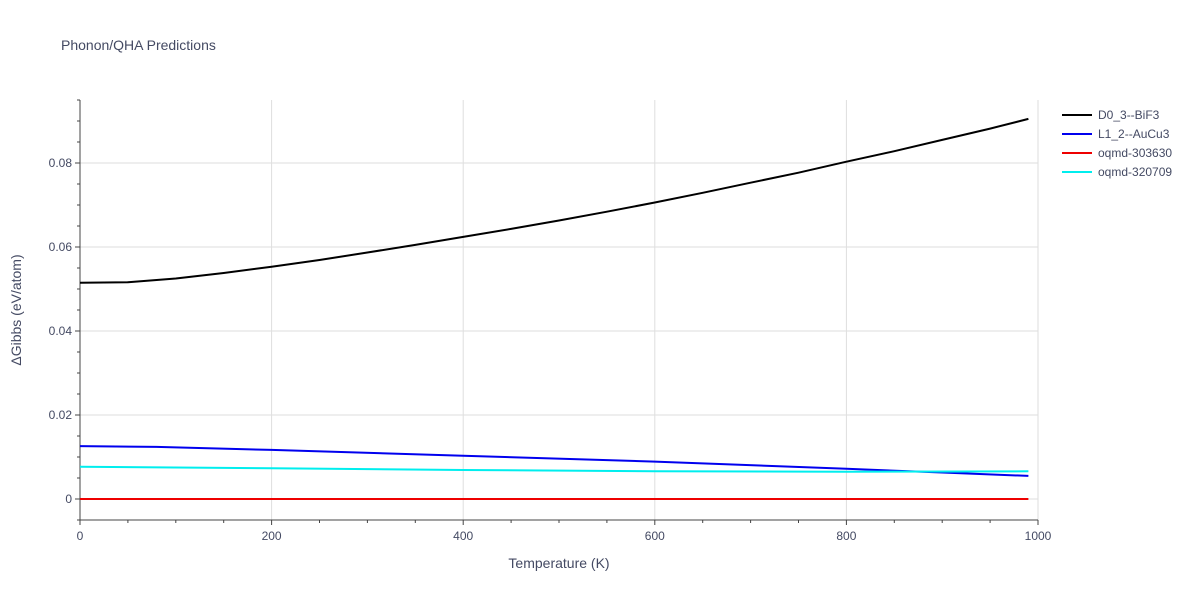 This screenshot has height=600, width=1200. Describe the element at coordinates (138, 45) in the screenshot. I see `chart-title: Phonon/QHA Predictions` at that location.